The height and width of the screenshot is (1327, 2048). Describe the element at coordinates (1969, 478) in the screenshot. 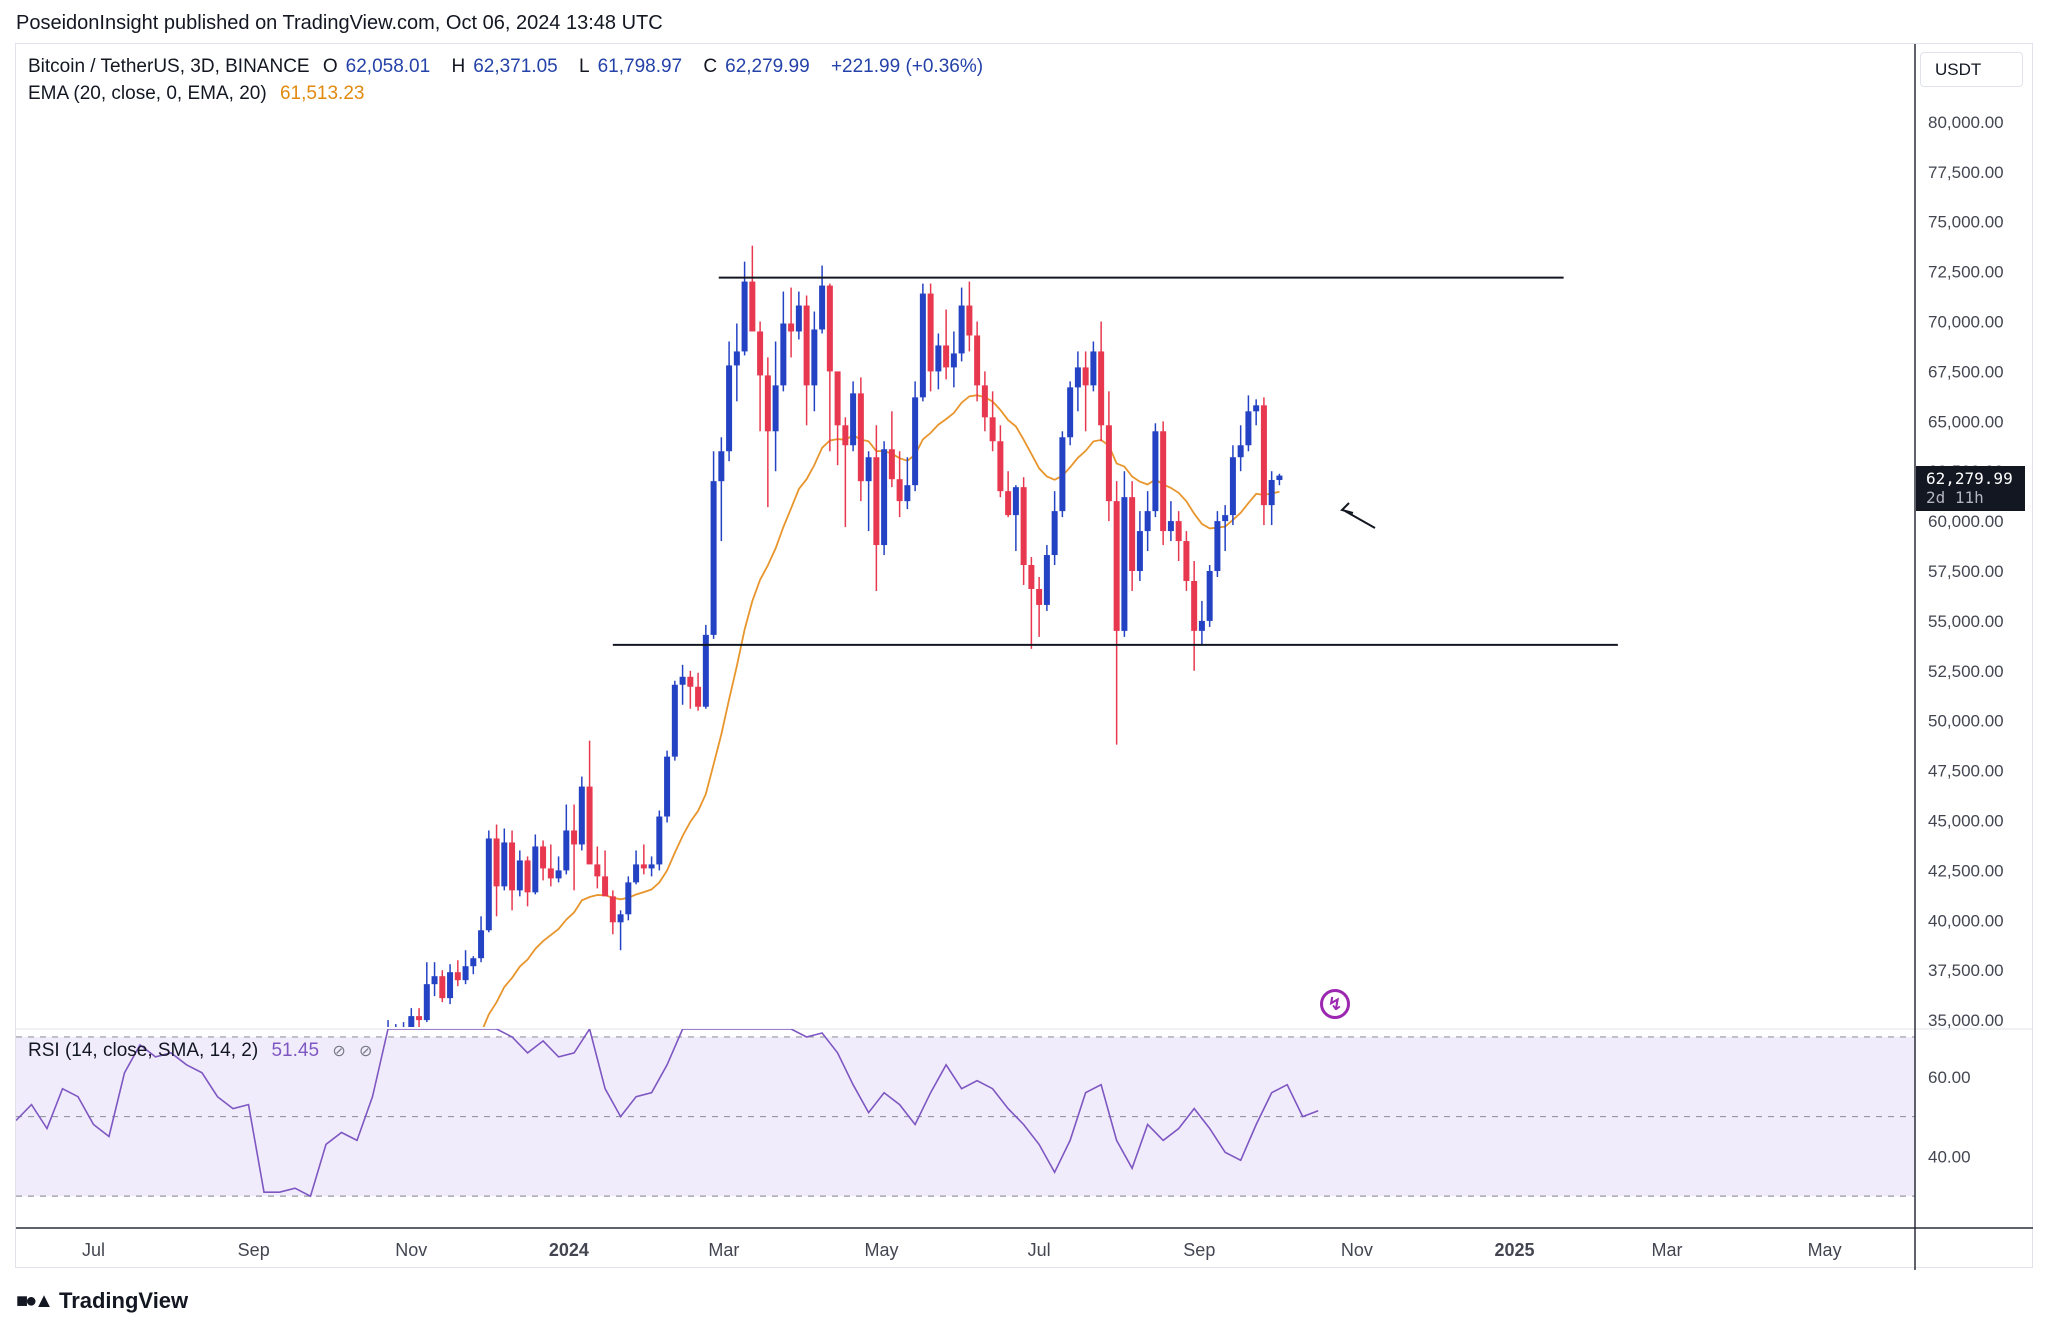

I see `last-price-value: 62,279.99` at that location.